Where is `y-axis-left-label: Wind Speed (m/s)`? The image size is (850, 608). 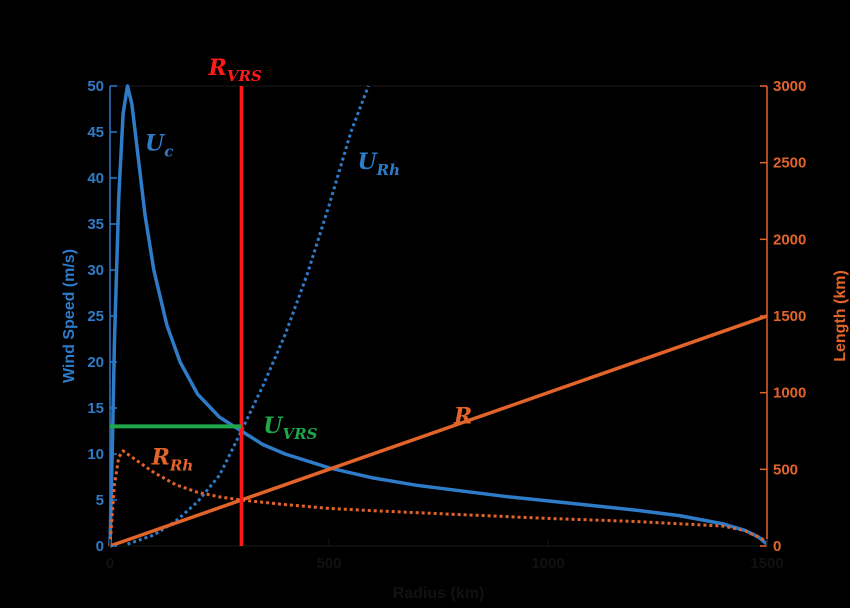
y-axis-left-label: Wind Speed (m/s) is located at coordinates (69, 316).